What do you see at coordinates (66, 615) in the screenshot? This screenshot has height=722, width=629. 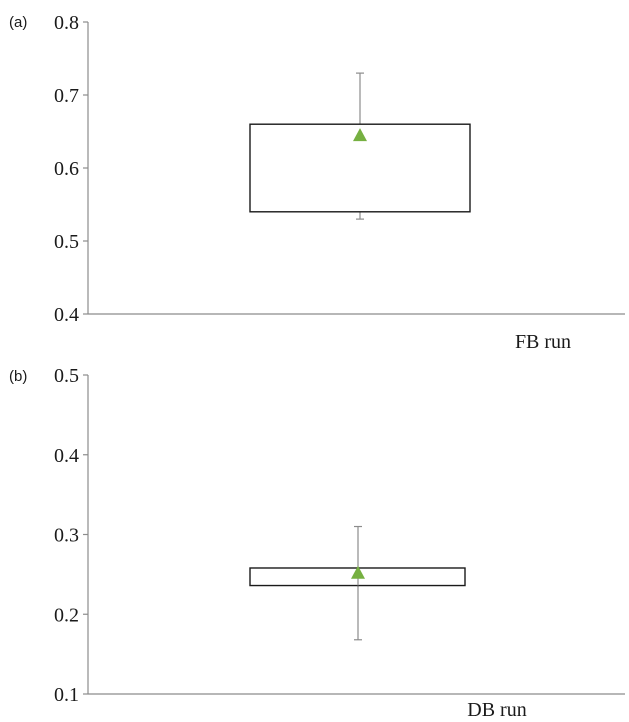 I see `y-tick-label: 0.2` at bounding box center [66, 615].